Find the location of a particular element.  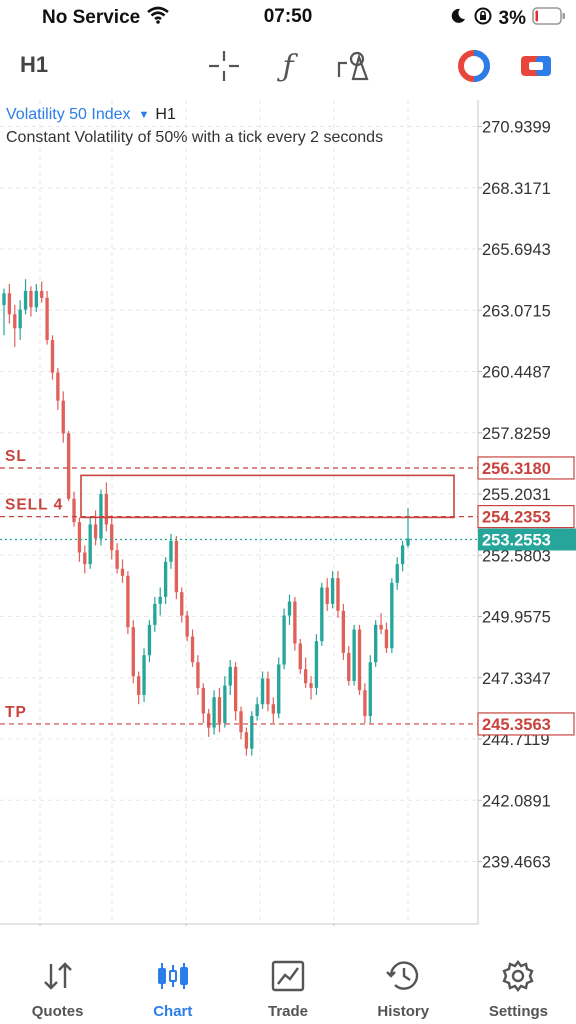

y-tick-label: 249.9575 is located at coordinates (516, 618).